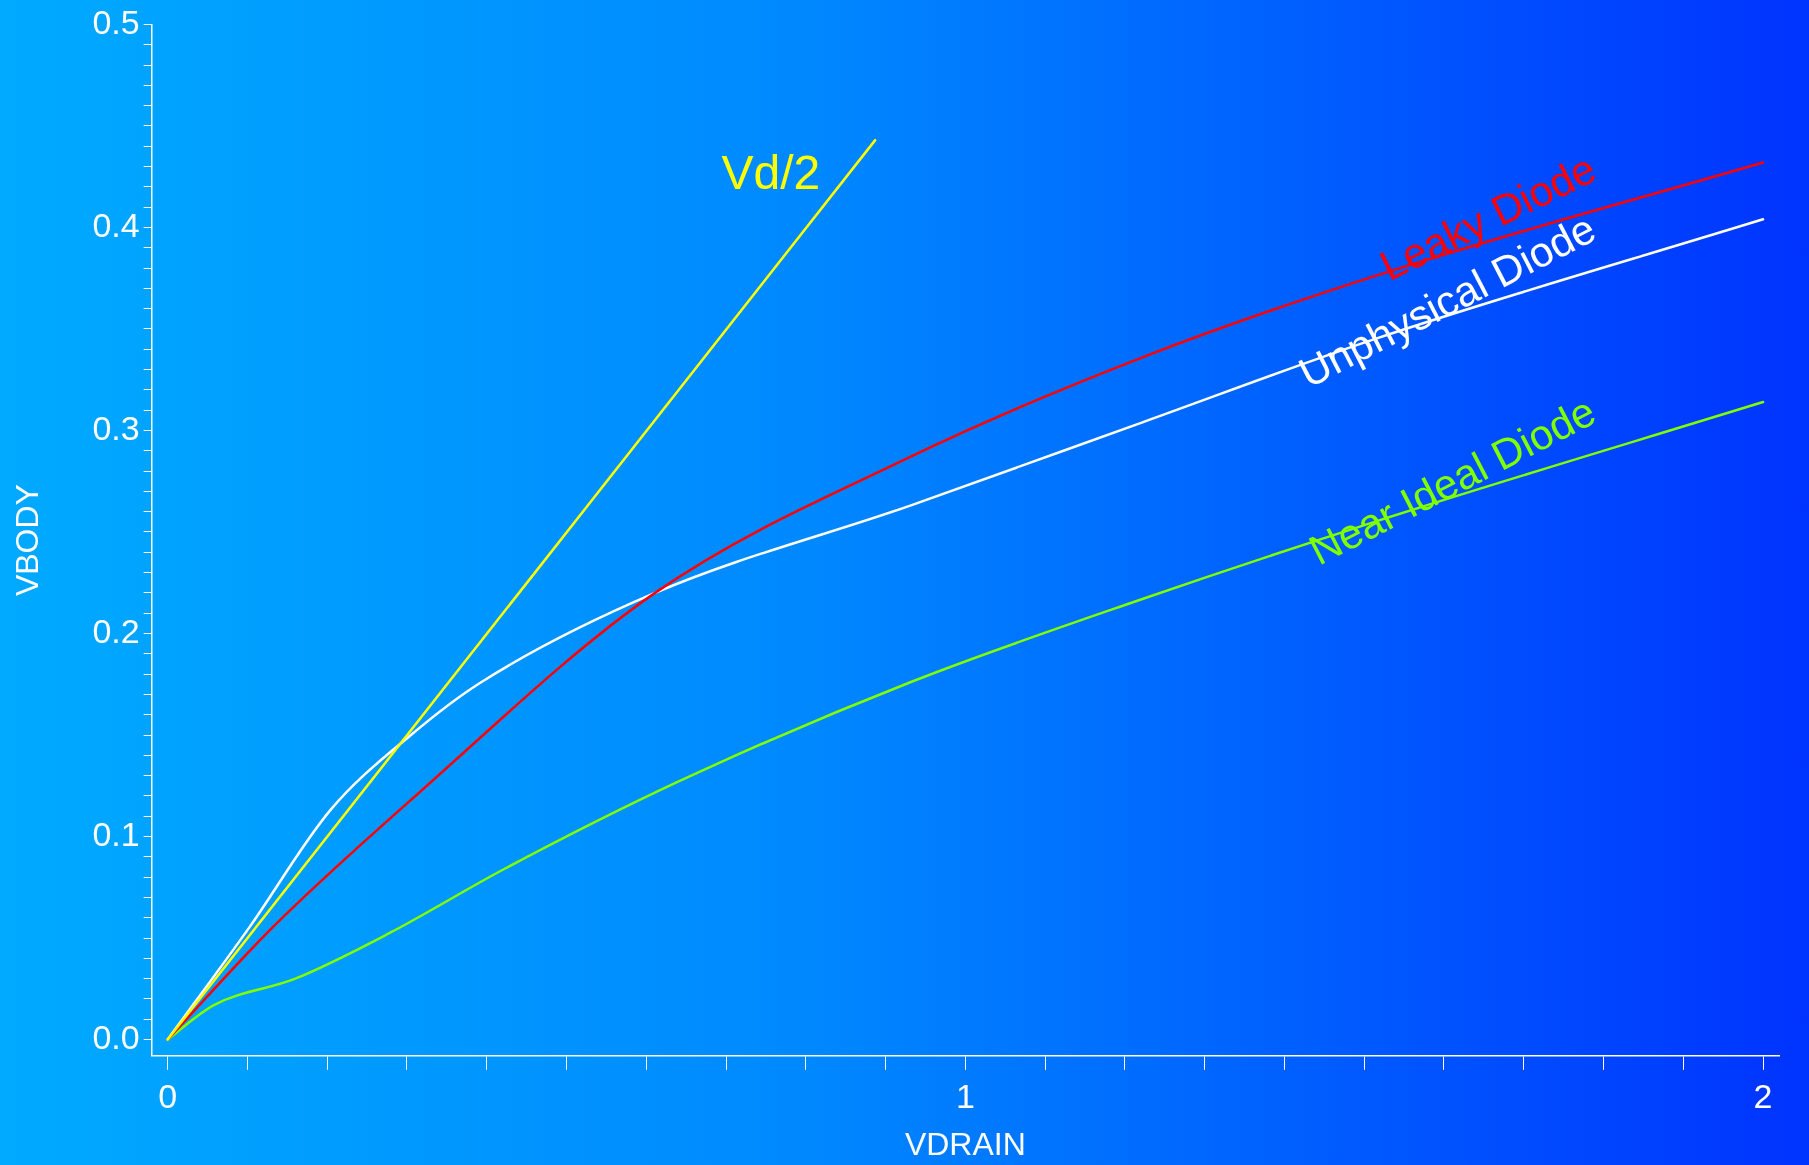  Describe the element at coordinates (168, 1095) in the screenshot. I see `x-tick-label: 0` at that location.